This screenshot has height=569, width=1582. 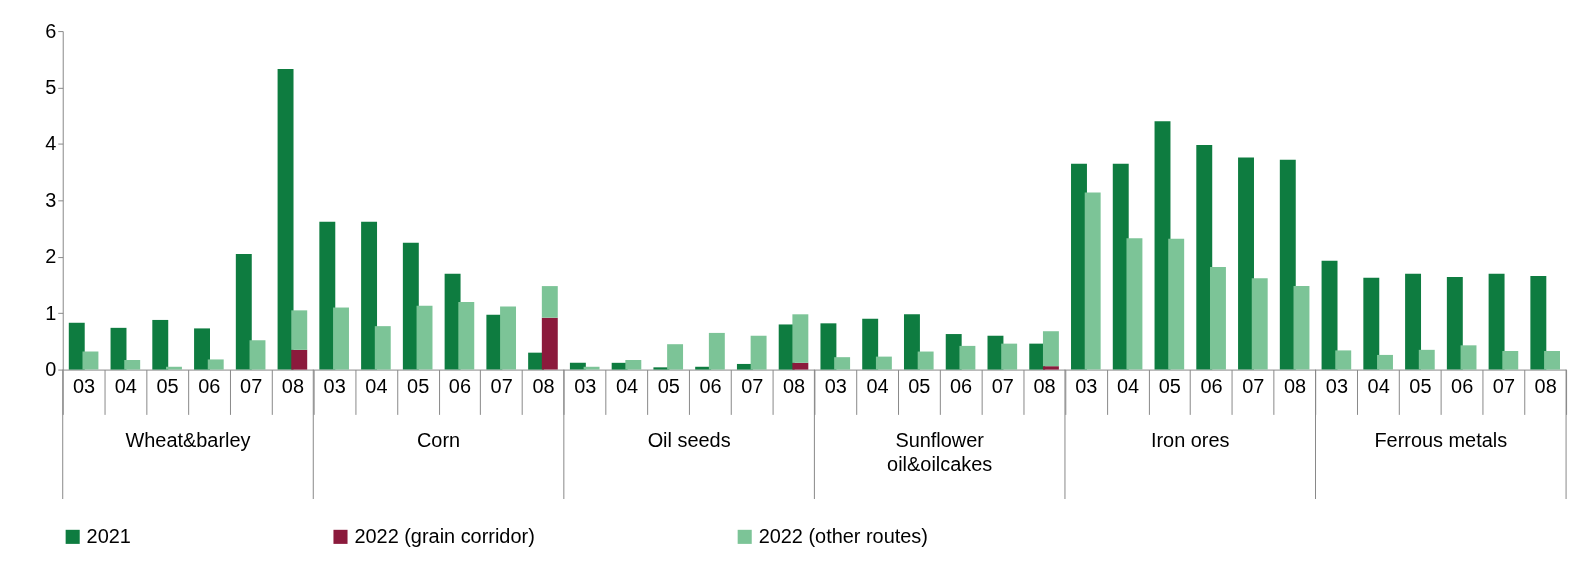 What do you see at coordinates (108, 535) in the screenshot?
I see `legend-label: 2021` at bounding box center [108, 535].